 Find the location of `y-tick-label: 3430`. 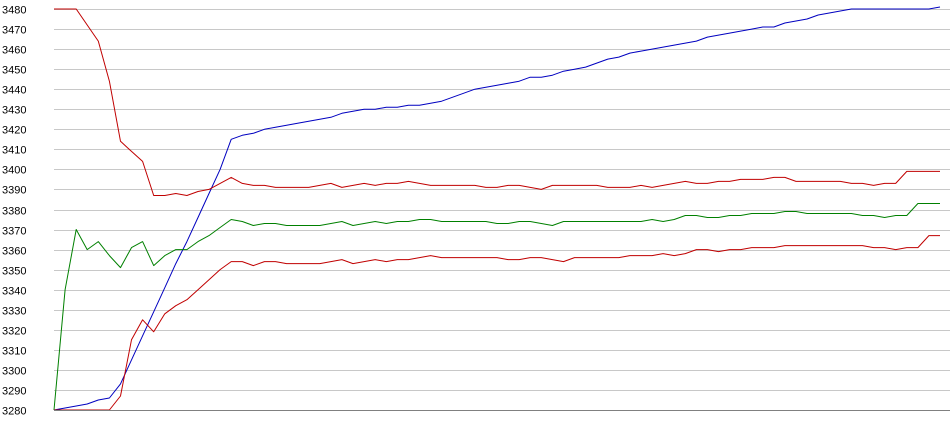

y-tick-label: 3430 is located at coordinates (14, 111).